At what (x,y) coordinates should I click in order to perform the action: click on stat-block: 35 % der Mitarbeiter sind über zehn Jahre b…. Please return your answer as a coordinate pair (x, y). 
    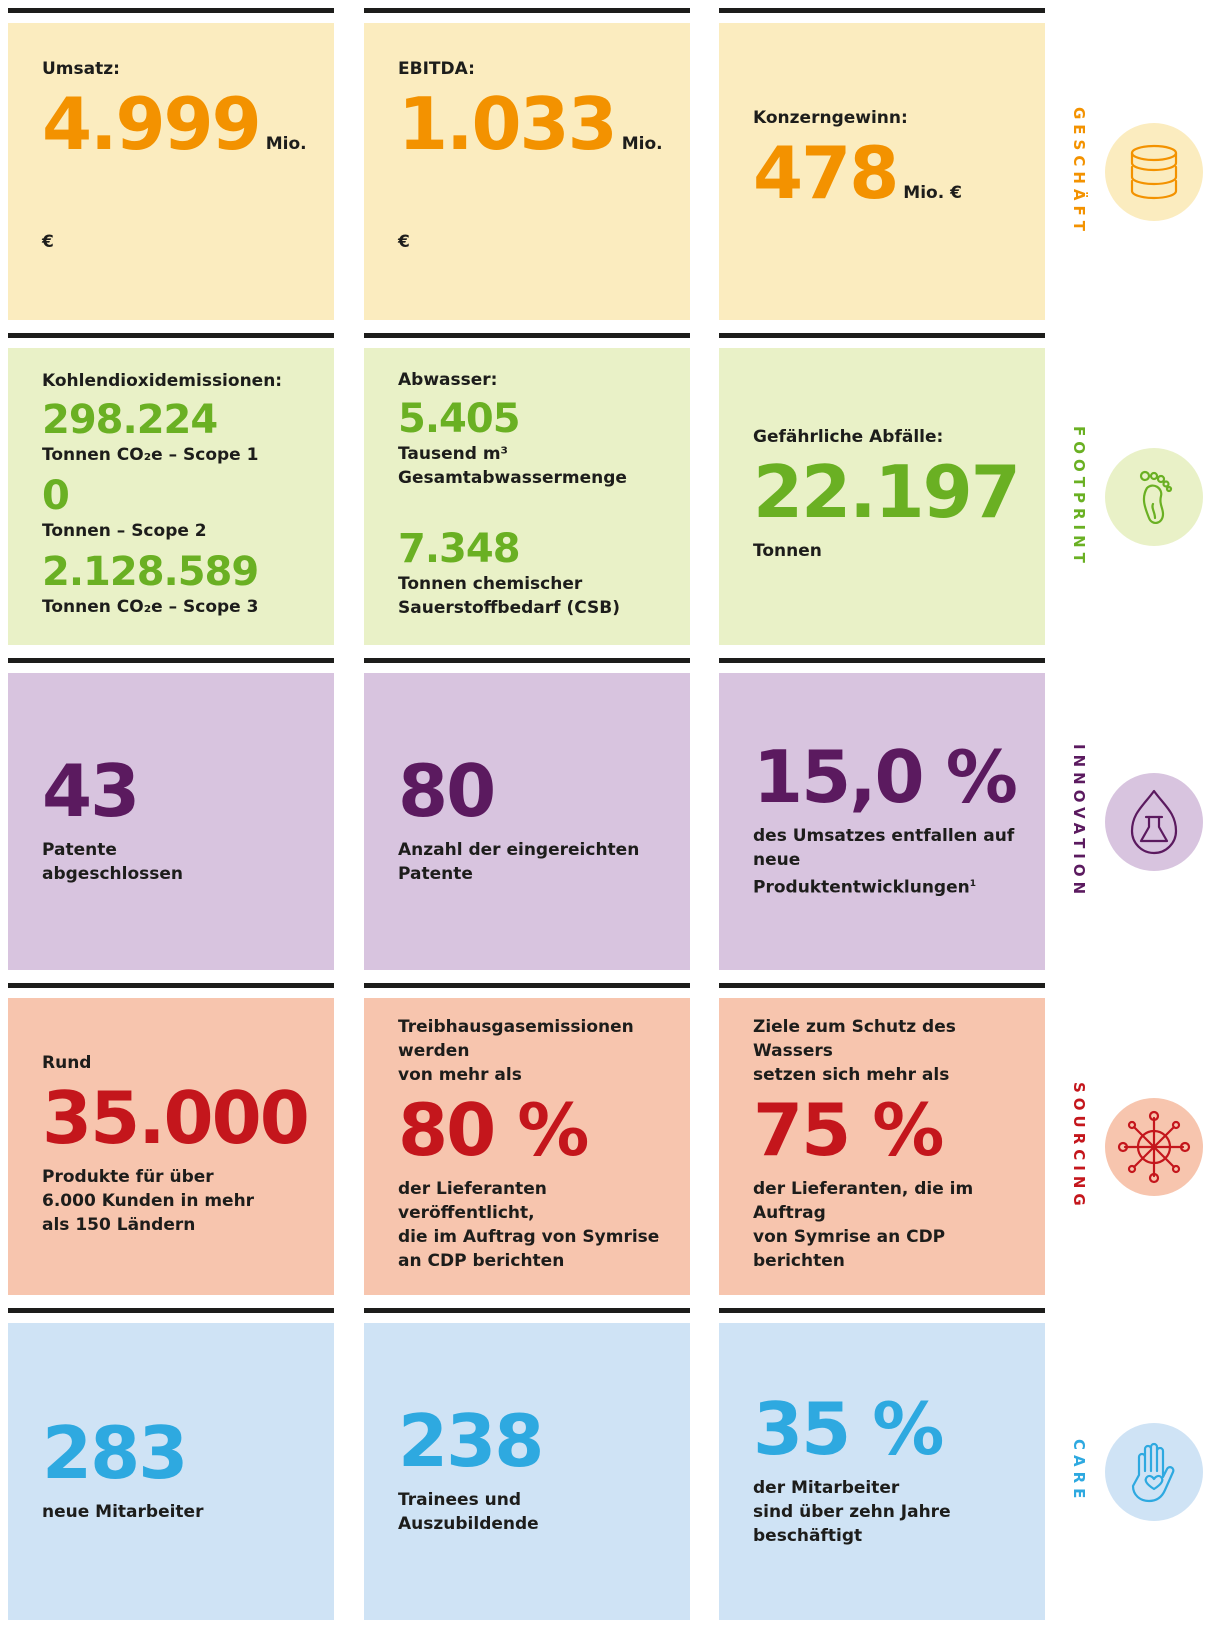
    Looking at the image, I should click on (889, 1469).